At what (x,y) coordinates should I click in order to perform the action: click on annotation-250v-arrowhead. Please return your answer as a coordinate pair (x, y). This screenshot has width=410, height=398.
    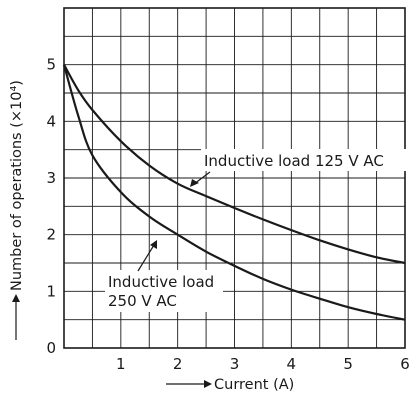
    Looking at the image, I should click on (153, 244).